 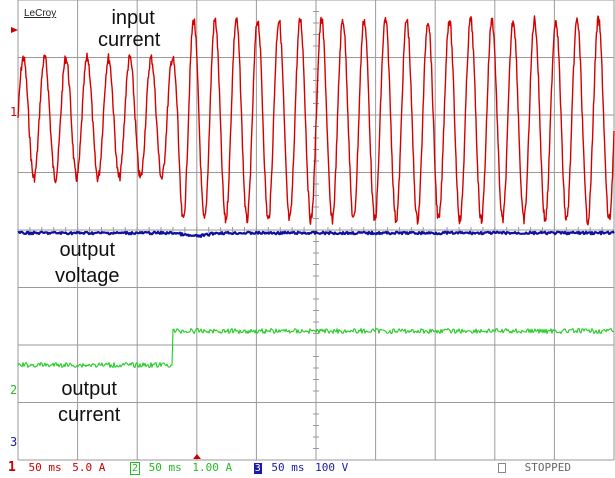 What do you see at coordinates (133, 18) in the screenshot?
I see `input-current-label-line1: input` at bounding box center [133, 18].